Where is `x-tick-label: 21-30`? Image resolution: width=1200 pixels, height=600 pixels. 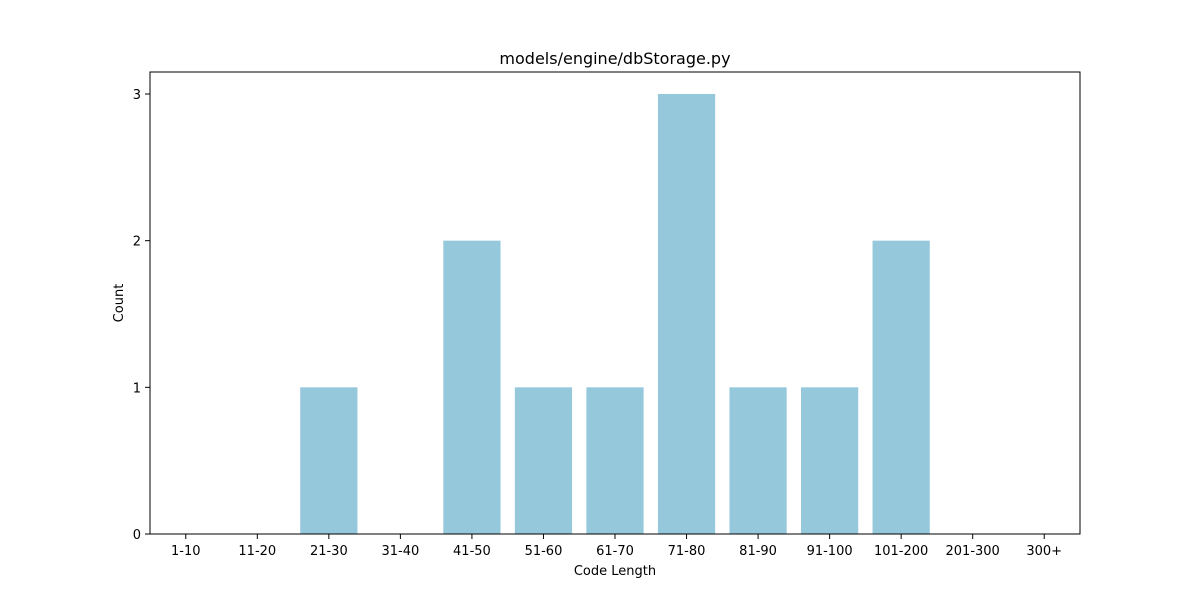
x-tick-label: 21-30 is located at coordinates (329, 551).